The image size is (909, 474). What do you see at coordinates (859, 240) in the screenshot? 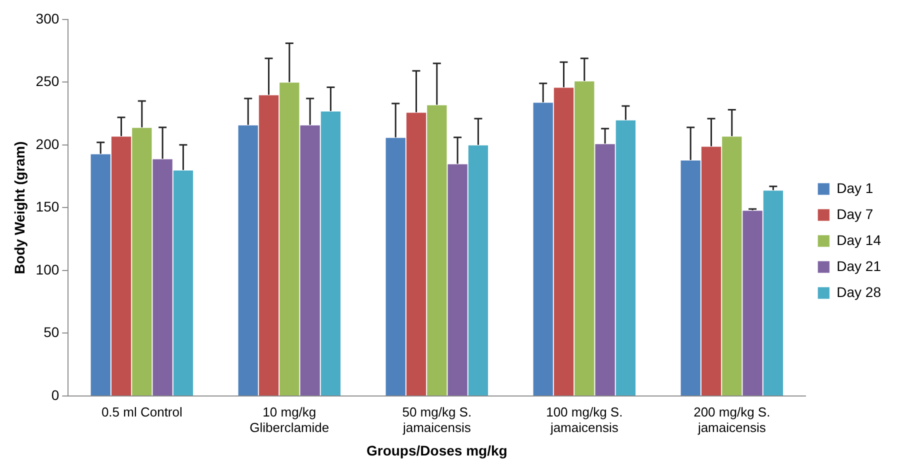
I see `legend-label: Day 14` at bounding box center [859, 240].